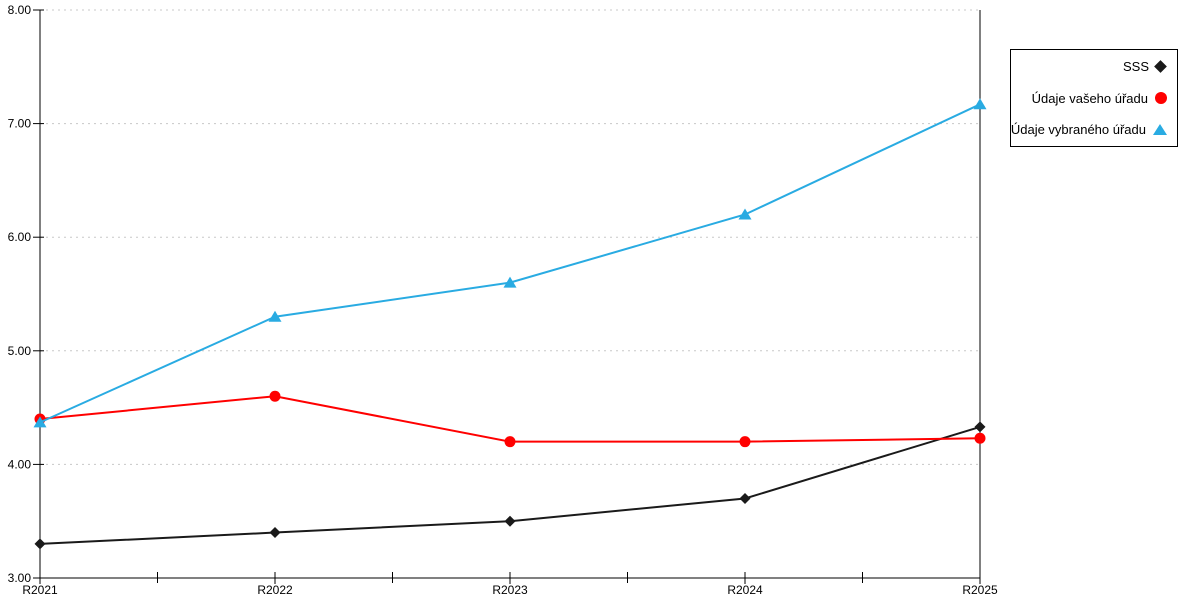 The height and width of the screenshot is (600, 1200). Describe the element at coordinates (1078, 129) in the screenshot. I see `legend-label-udaje-vybraneho-uradu: Údaje vybraného úřadu` at that location.